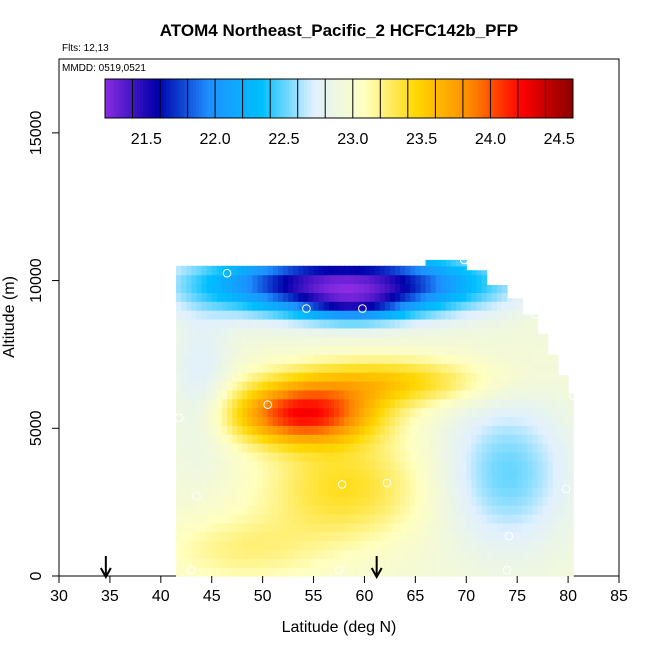 This screenshot has height=650, width=650. Describe the element at coordinates (191, 570) in the screenshot. I see `sample-point` at that location.